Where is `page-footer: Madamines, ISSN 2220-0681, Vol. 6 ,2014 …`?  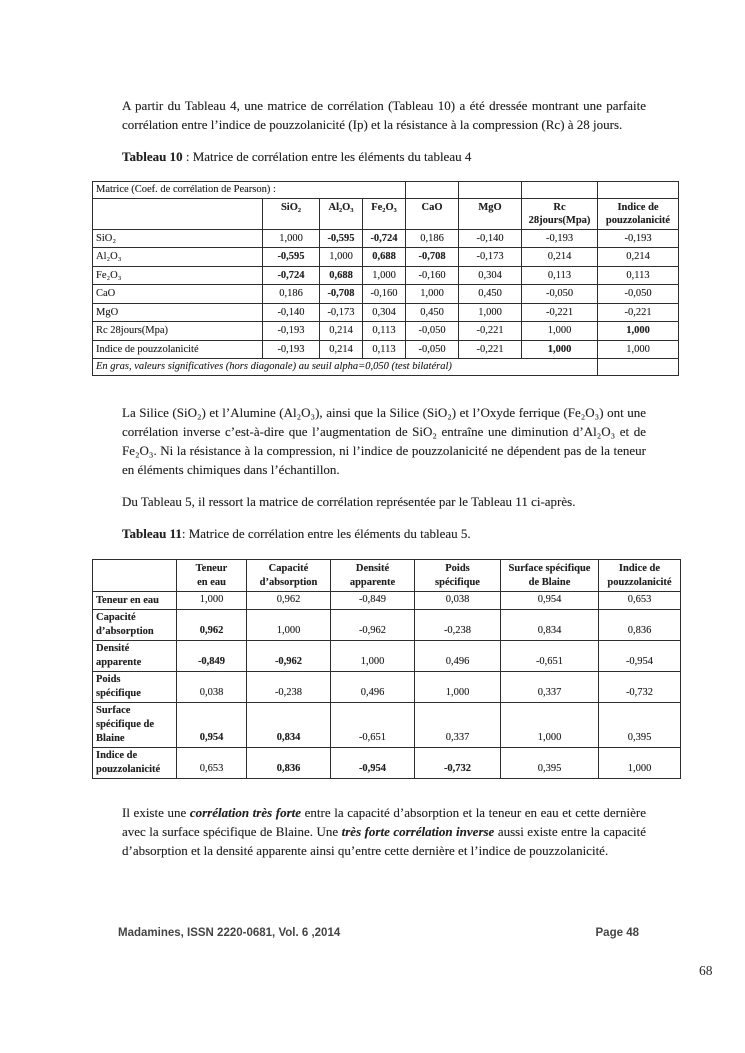
page-footer: Madamines, ISSN 2220-0681, Vol. 6 ,2014 … is located at coordinates (378, 933).